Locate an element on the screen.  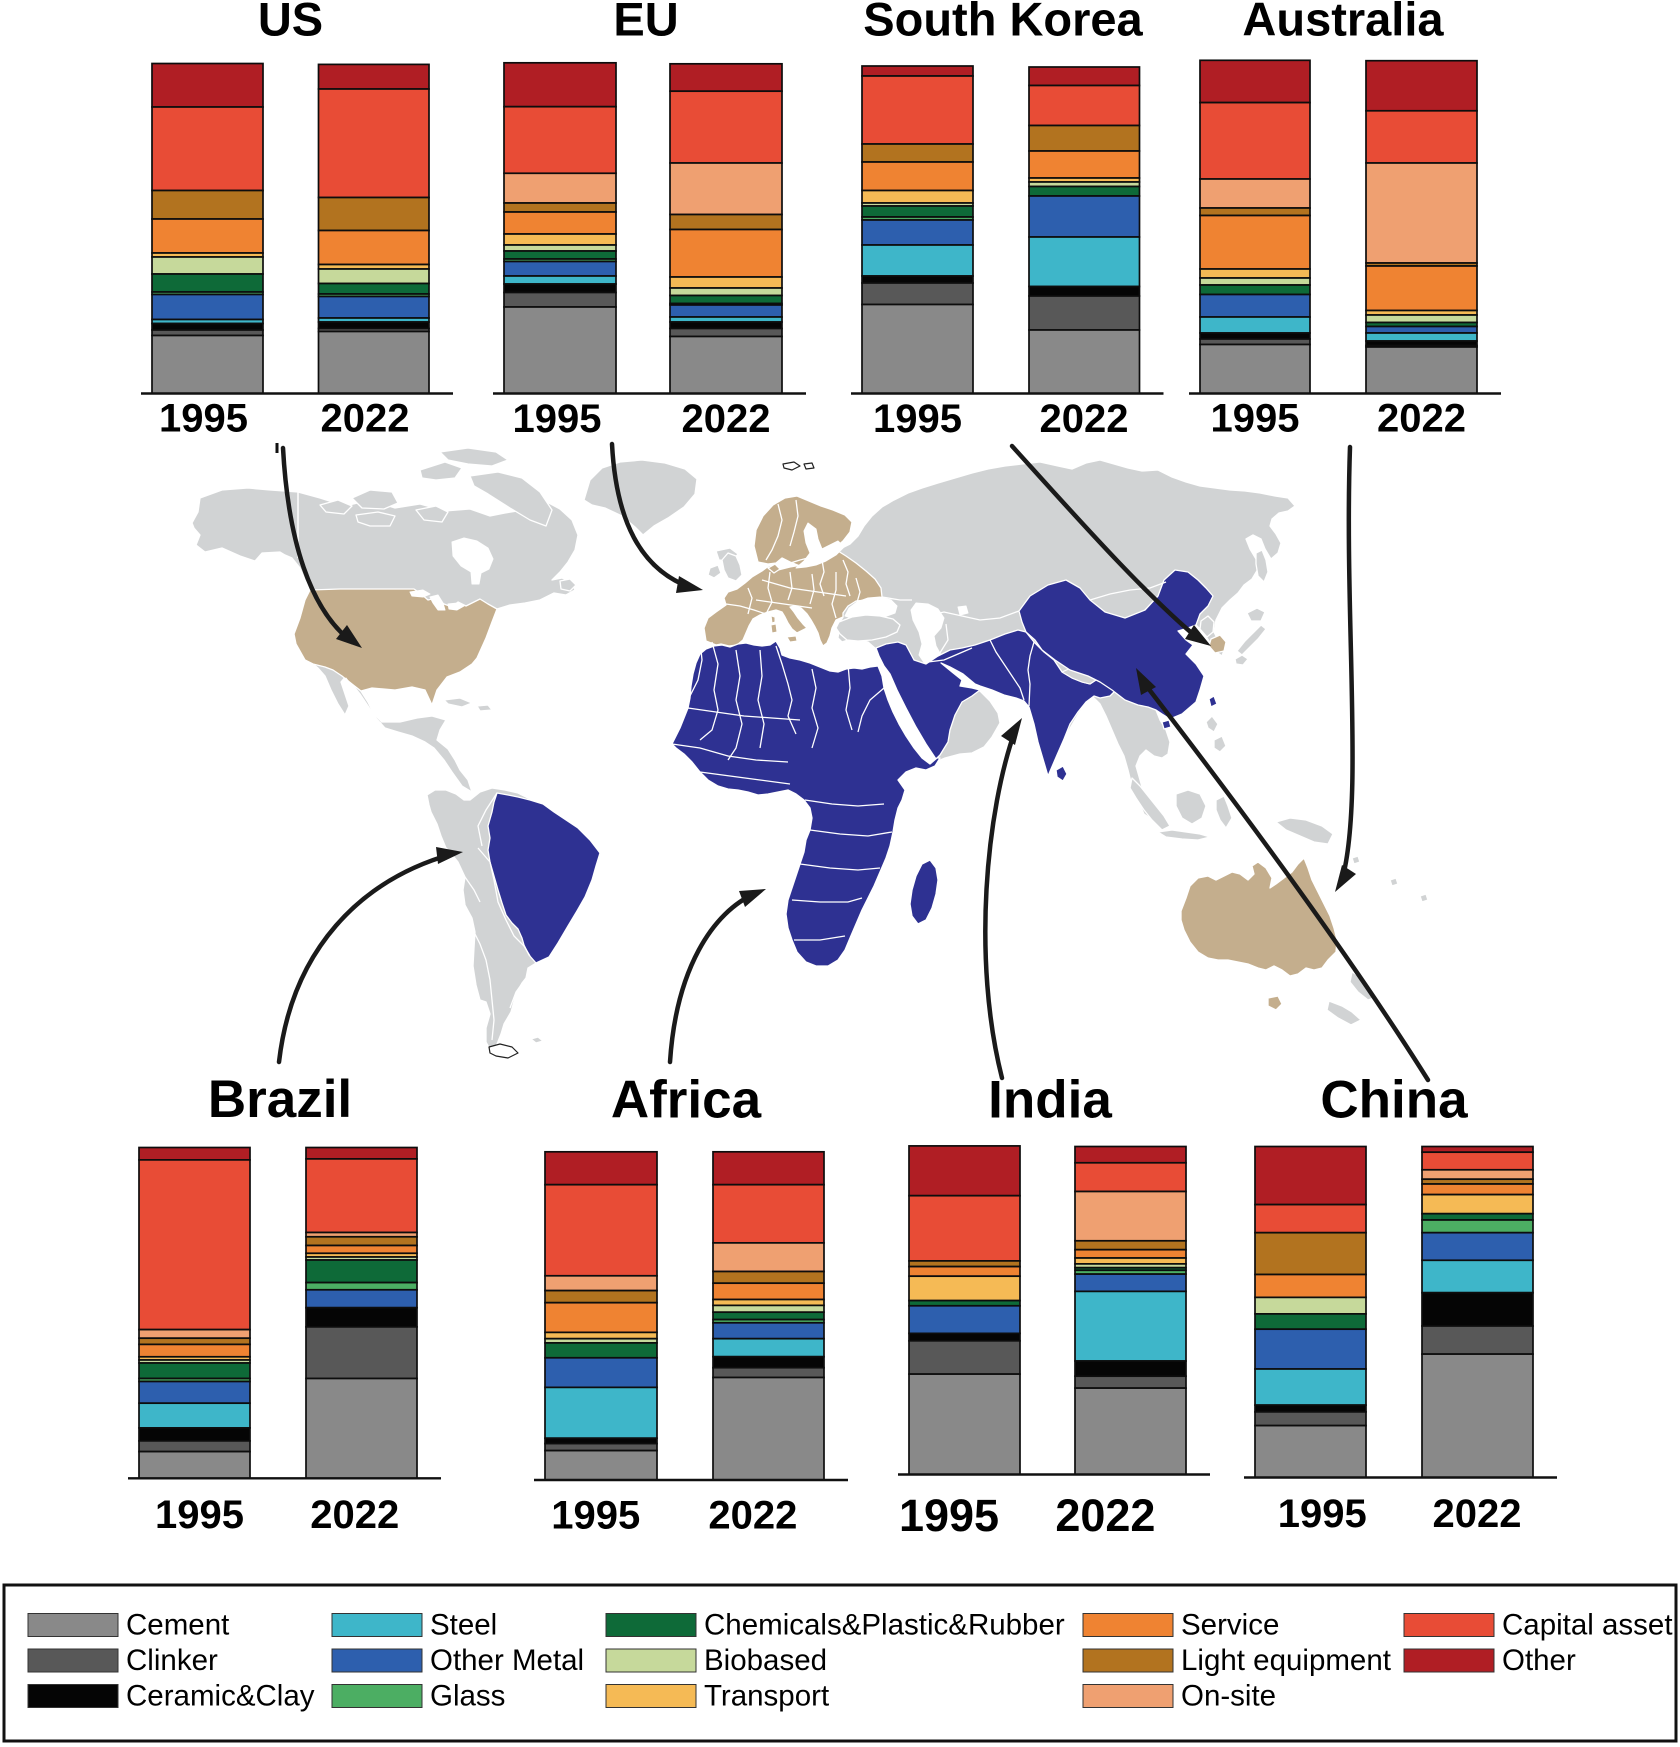
svg-text: Australia is located at coordinates (1343, 23).